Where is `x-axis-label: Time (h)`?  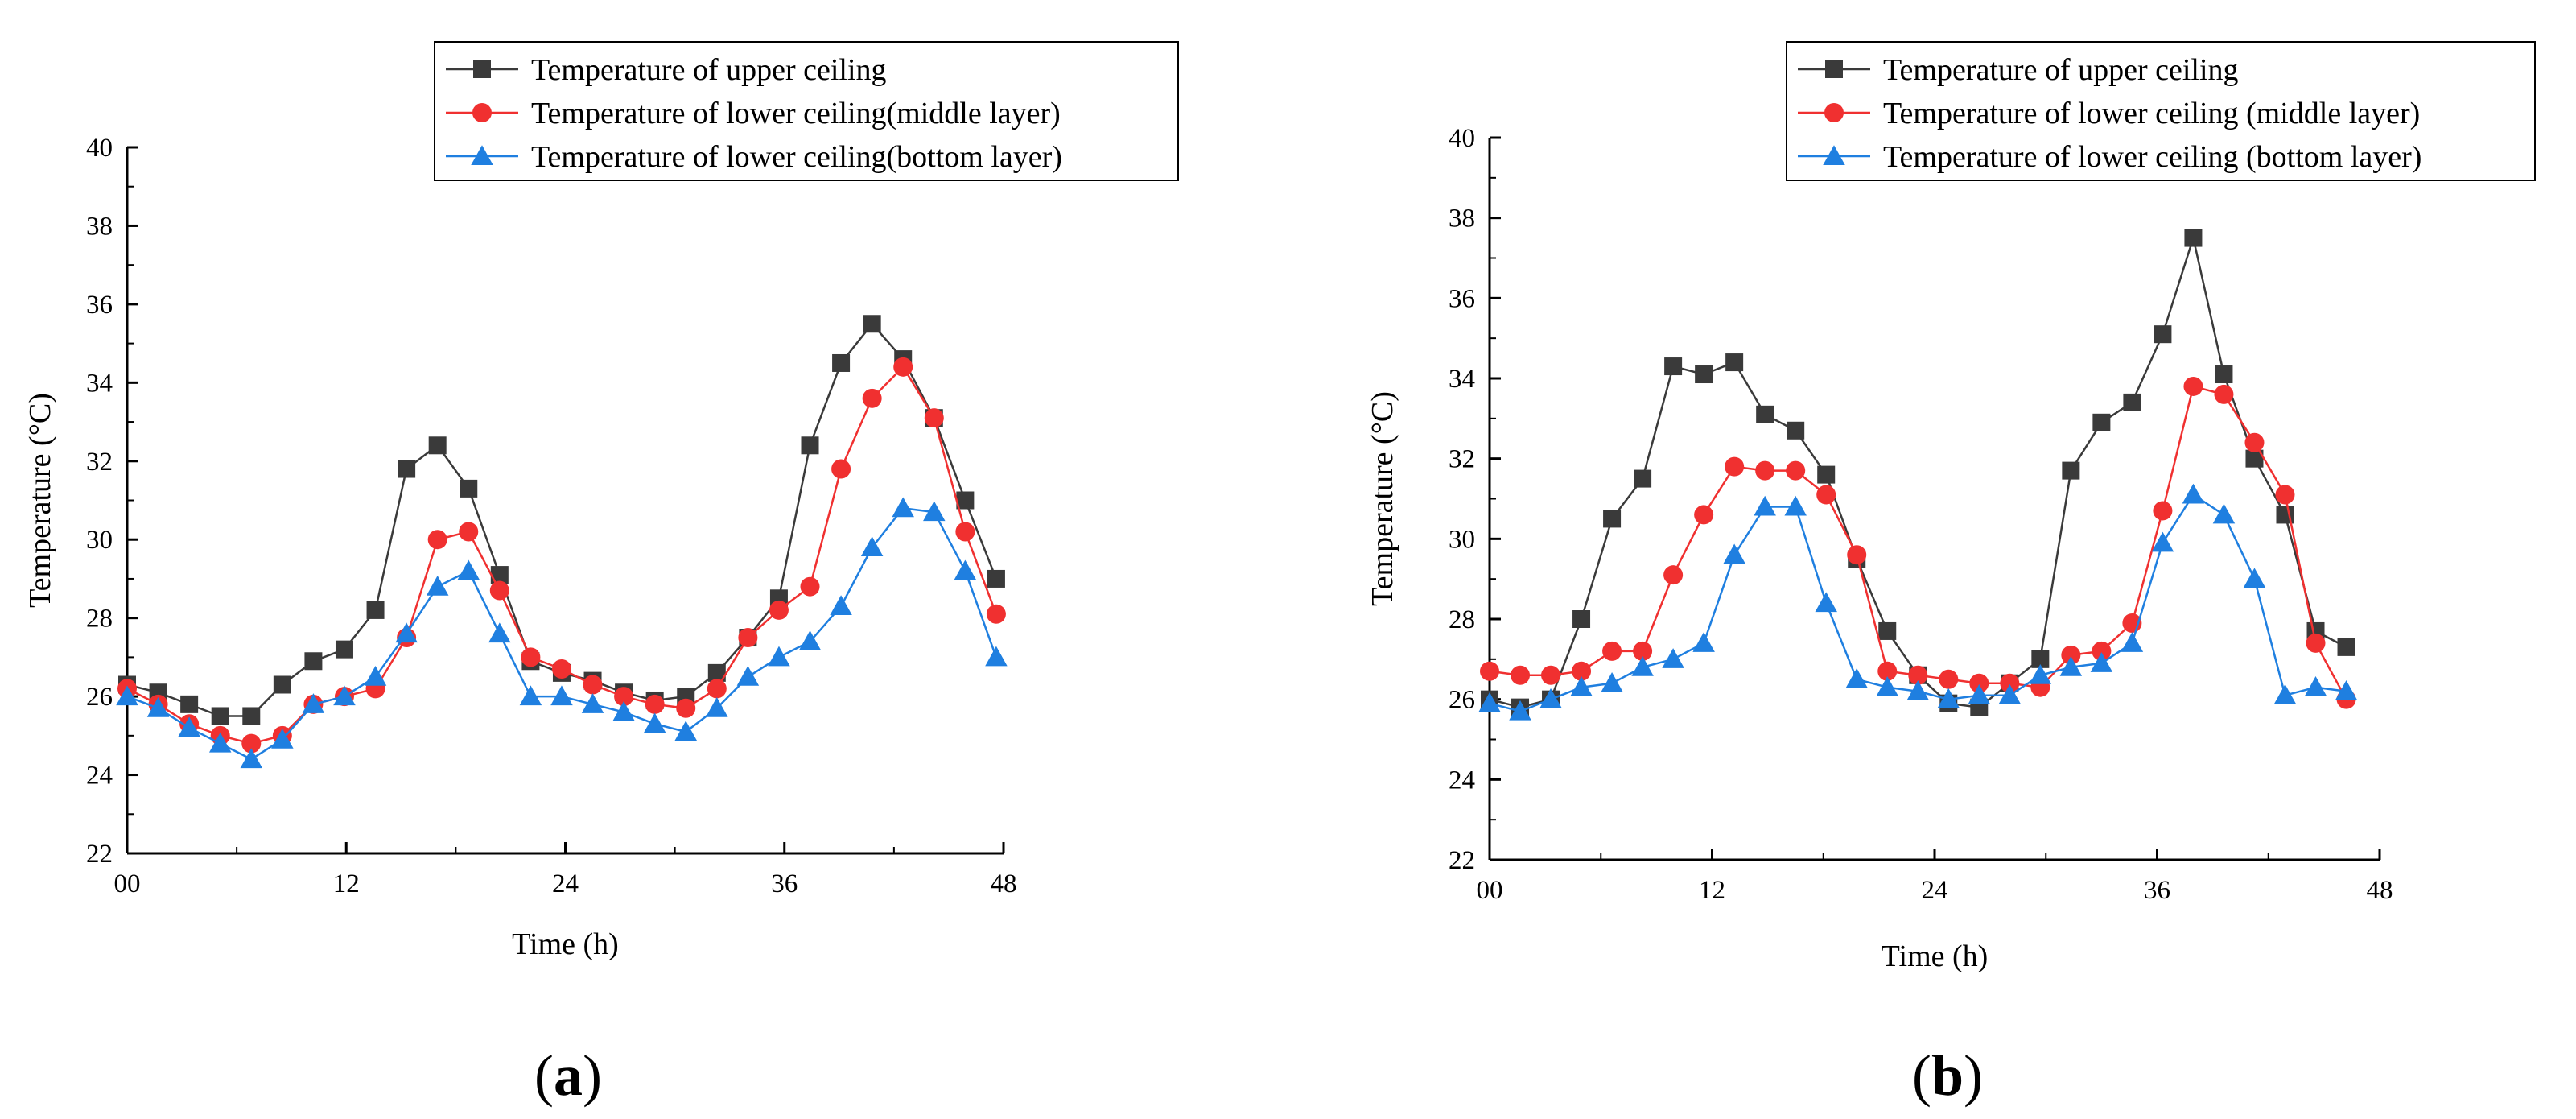
x-axis-label: Time (h) is located at coordinates (1935, 956).